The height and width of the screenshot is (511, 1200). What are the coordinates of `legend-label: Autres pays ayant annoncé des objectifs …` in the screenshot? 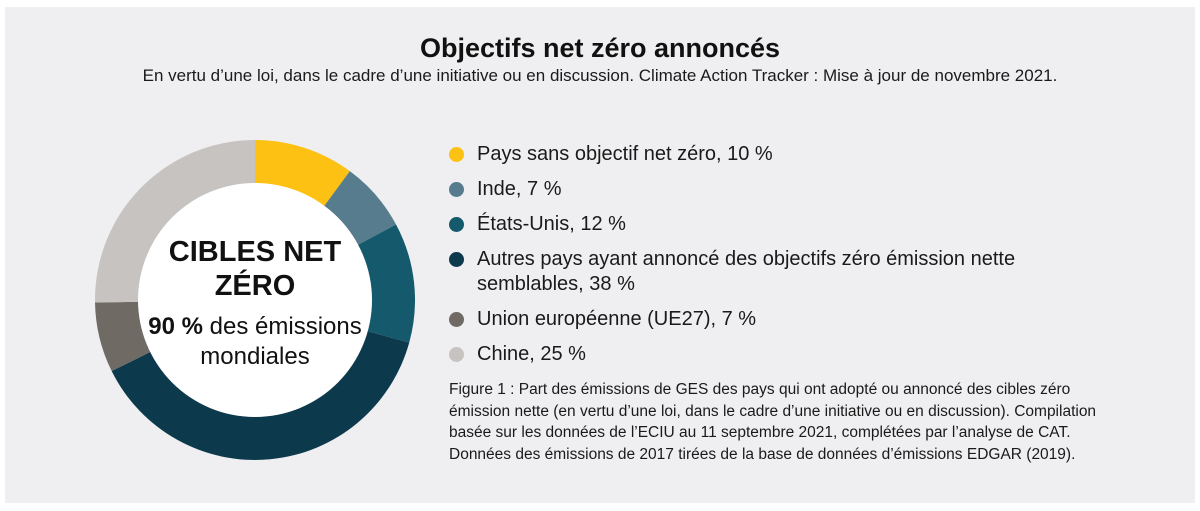 It's located at (746, 271).